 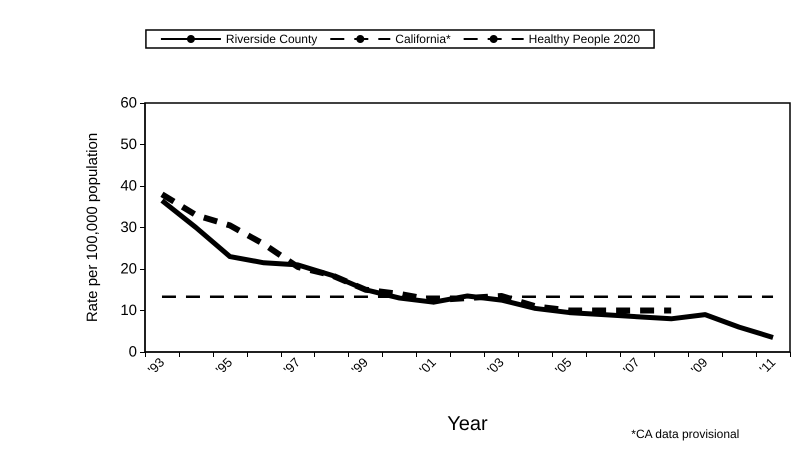 I want to click on legend-label: Healthy People 2020, so click(x=584, y=39).